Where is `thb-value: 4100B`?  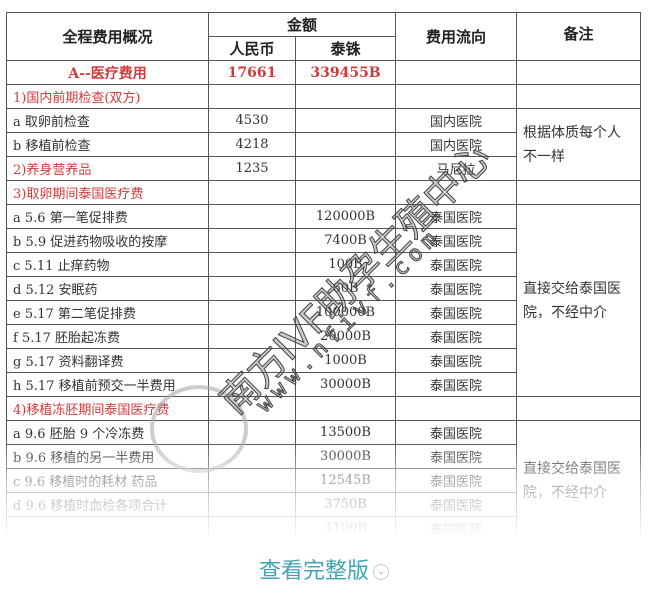 thb-value: 4100B is located at coordinates (345, 528).